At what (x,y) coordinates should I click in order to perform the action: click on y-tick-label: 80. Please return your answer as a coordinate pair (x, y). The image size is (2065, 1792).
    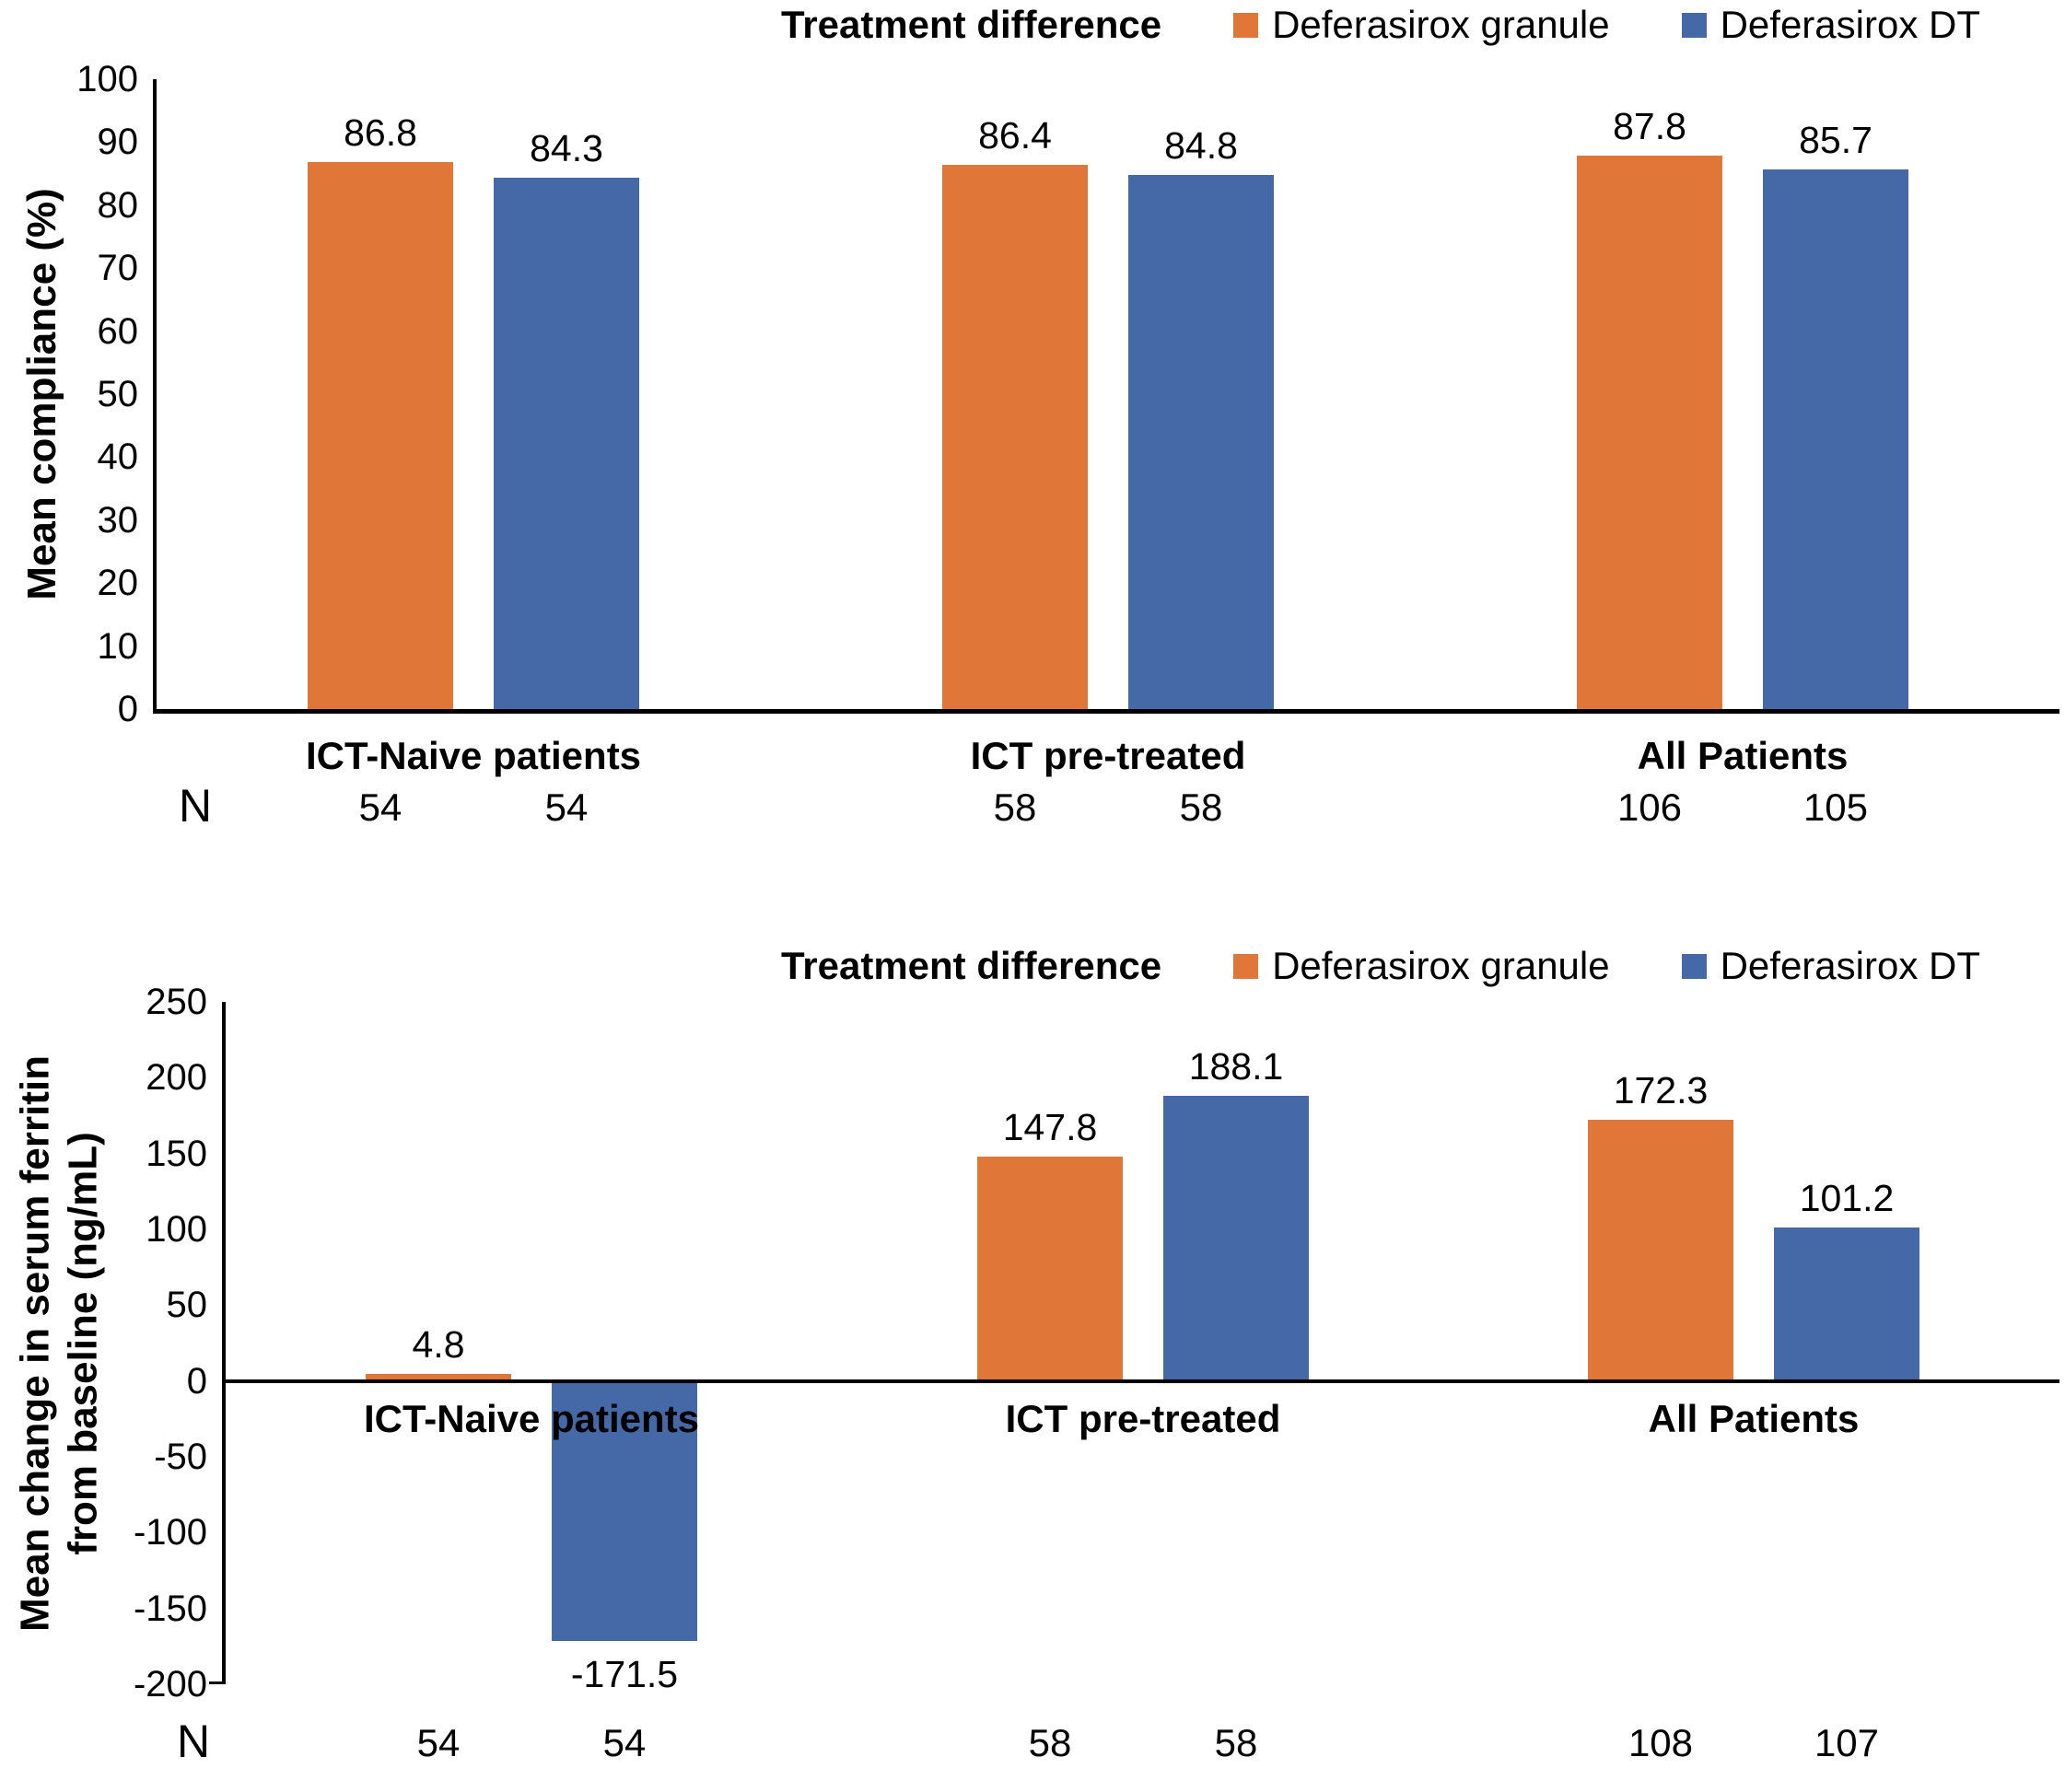
    Looking at the image, I should click on (118, 205).